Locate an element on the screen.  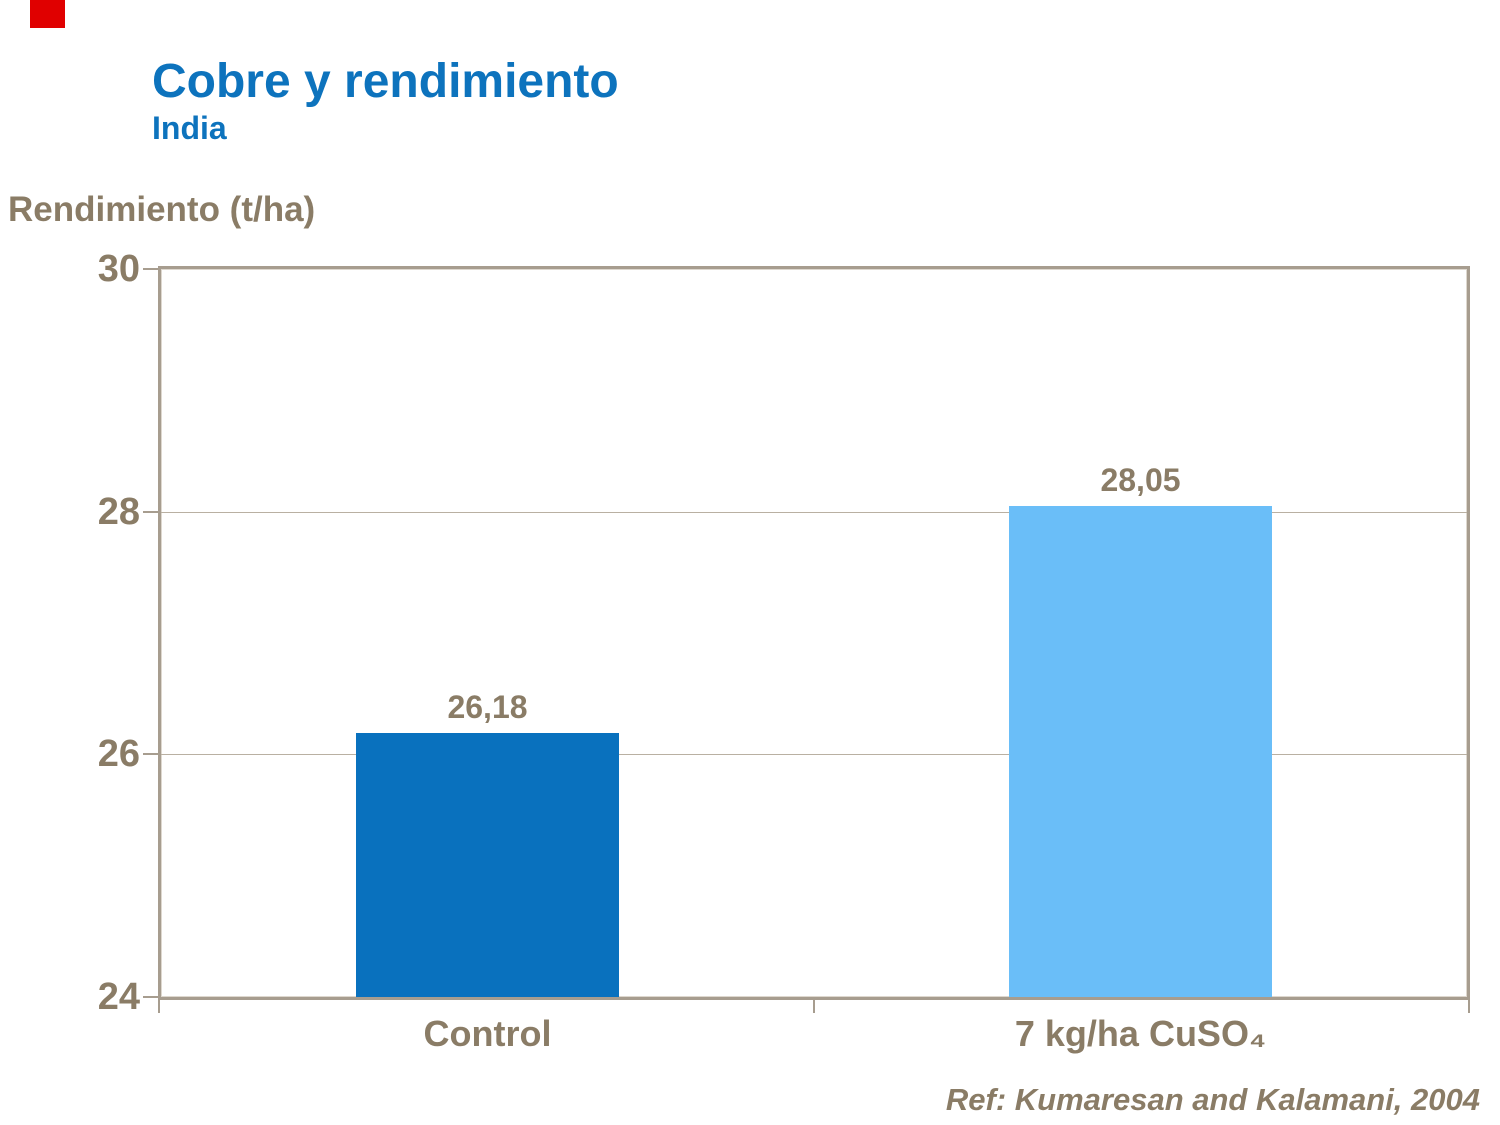
red-accent-block is located at coordinates (47, 14).